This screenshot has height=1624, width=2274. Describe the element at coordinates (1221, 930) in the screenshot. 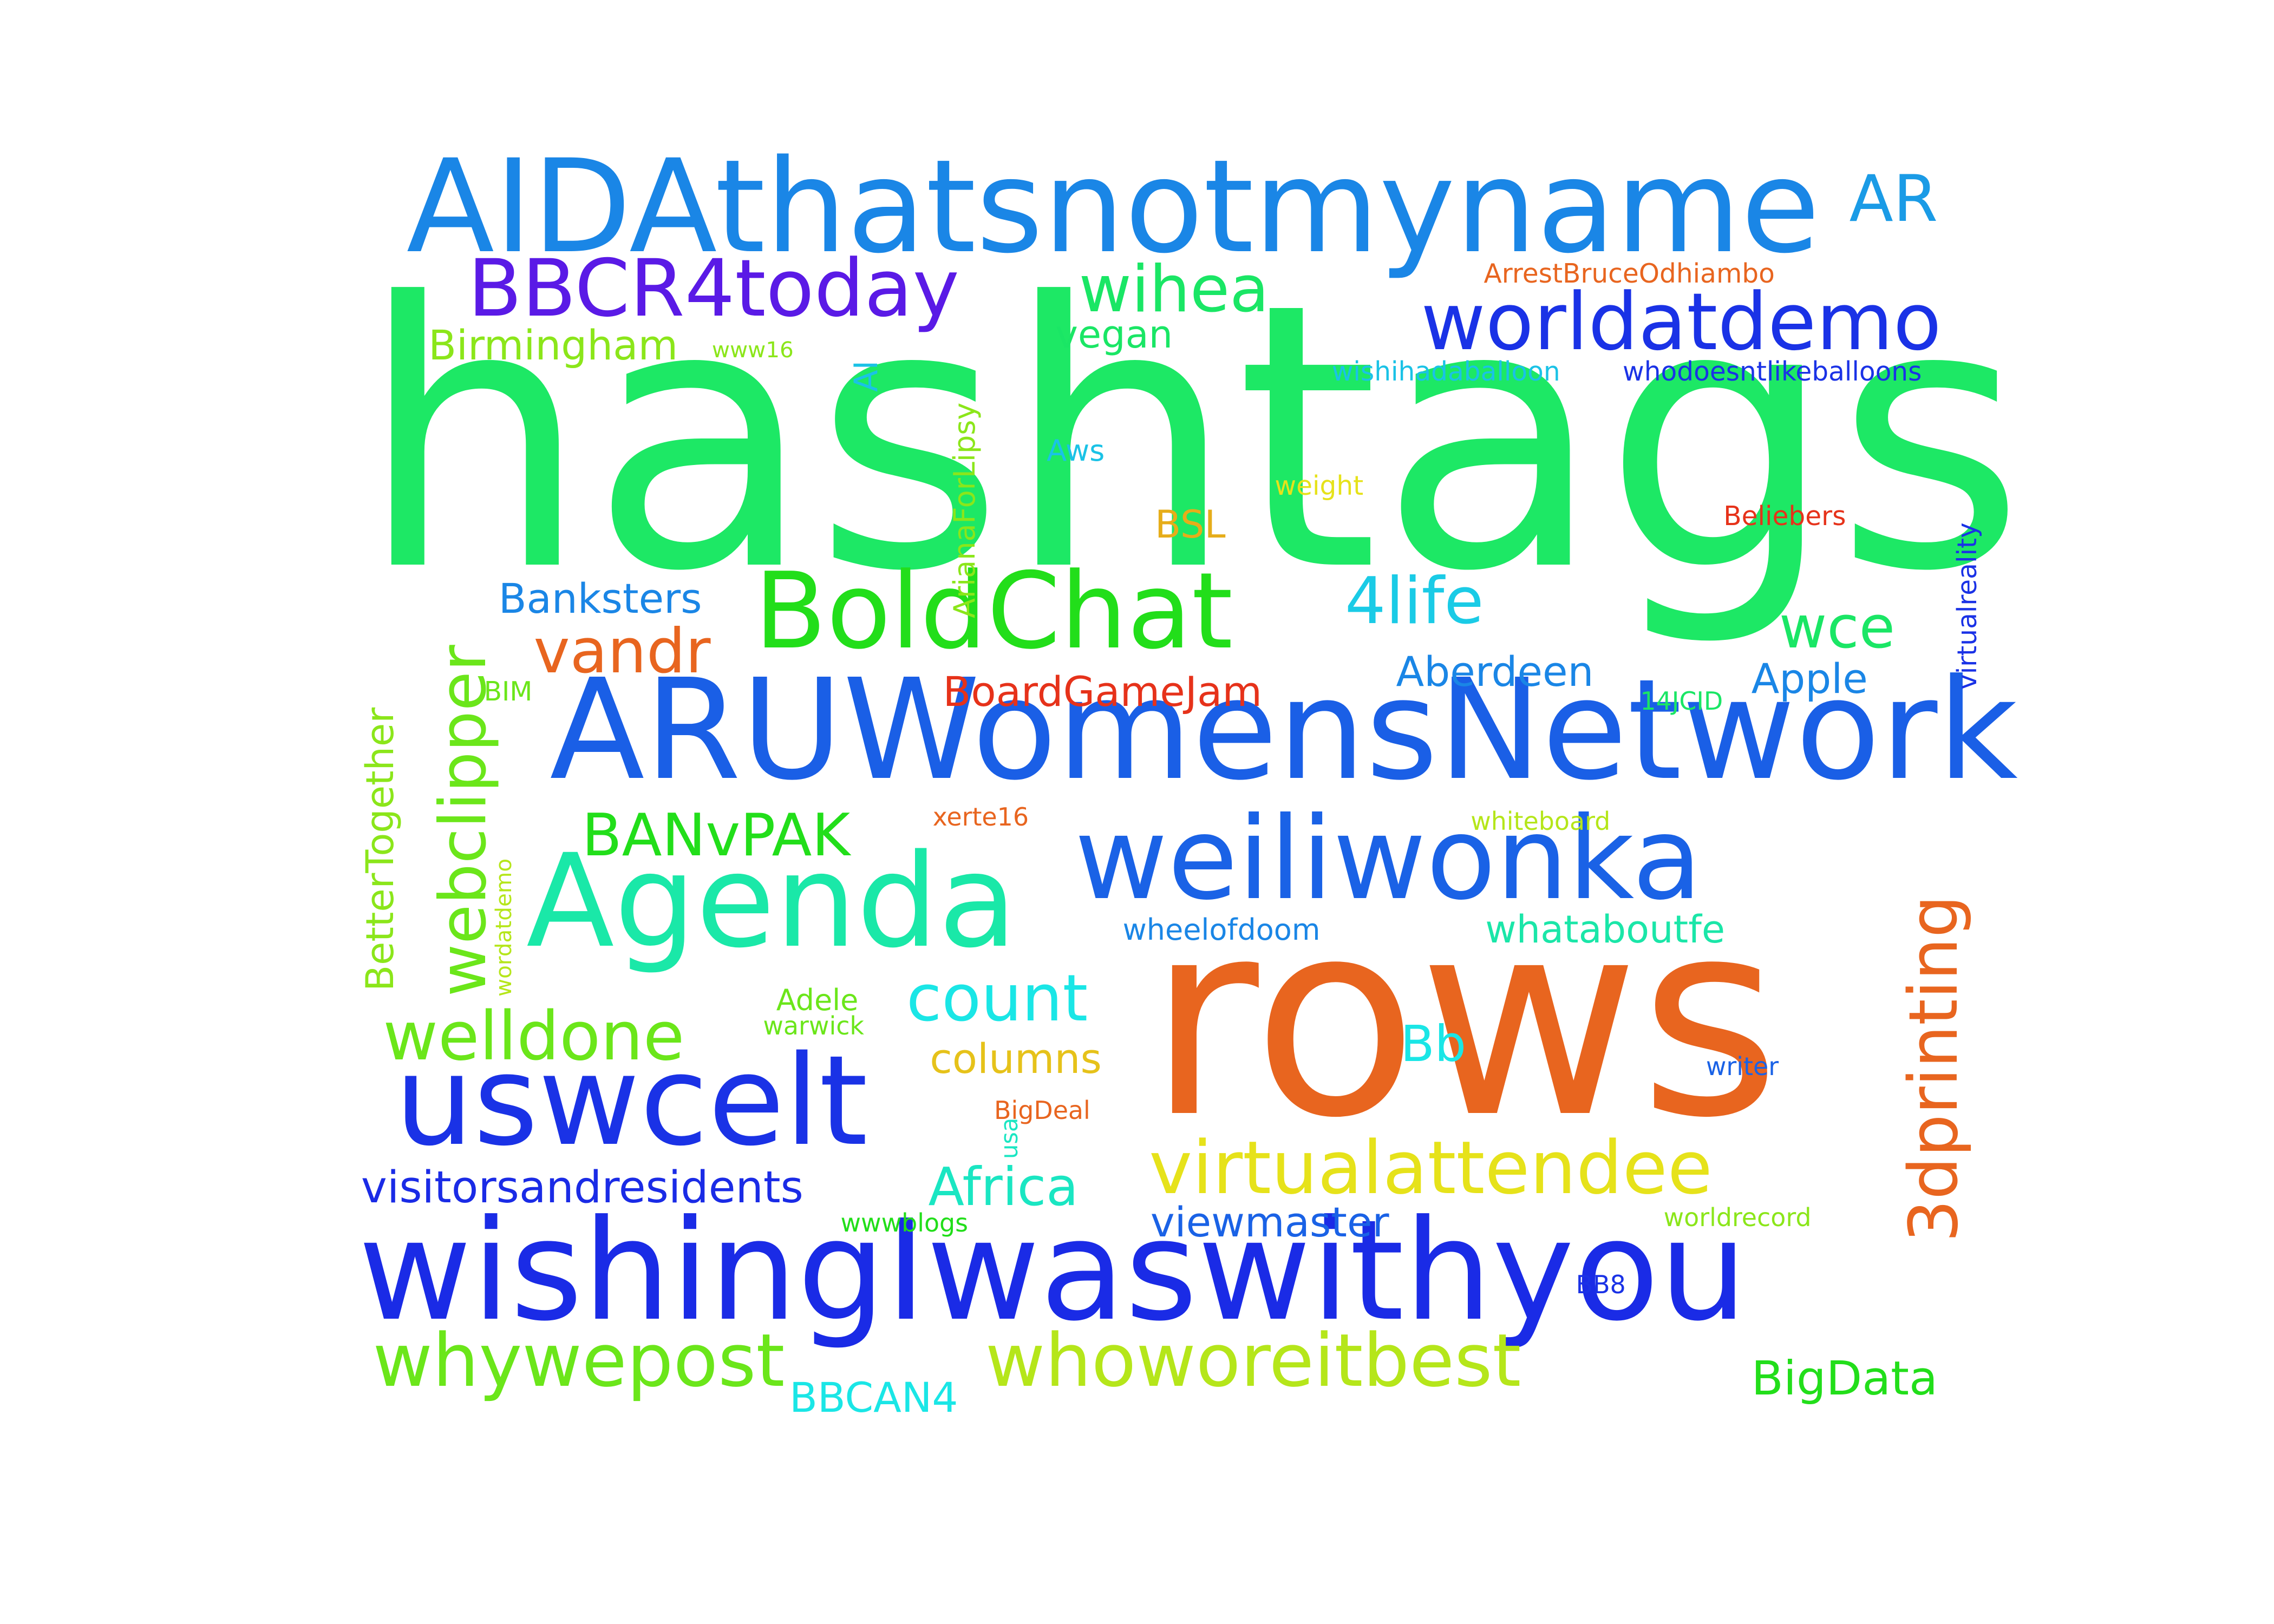

I see `word-wheelofdoom: wheelofdoom` at that location.